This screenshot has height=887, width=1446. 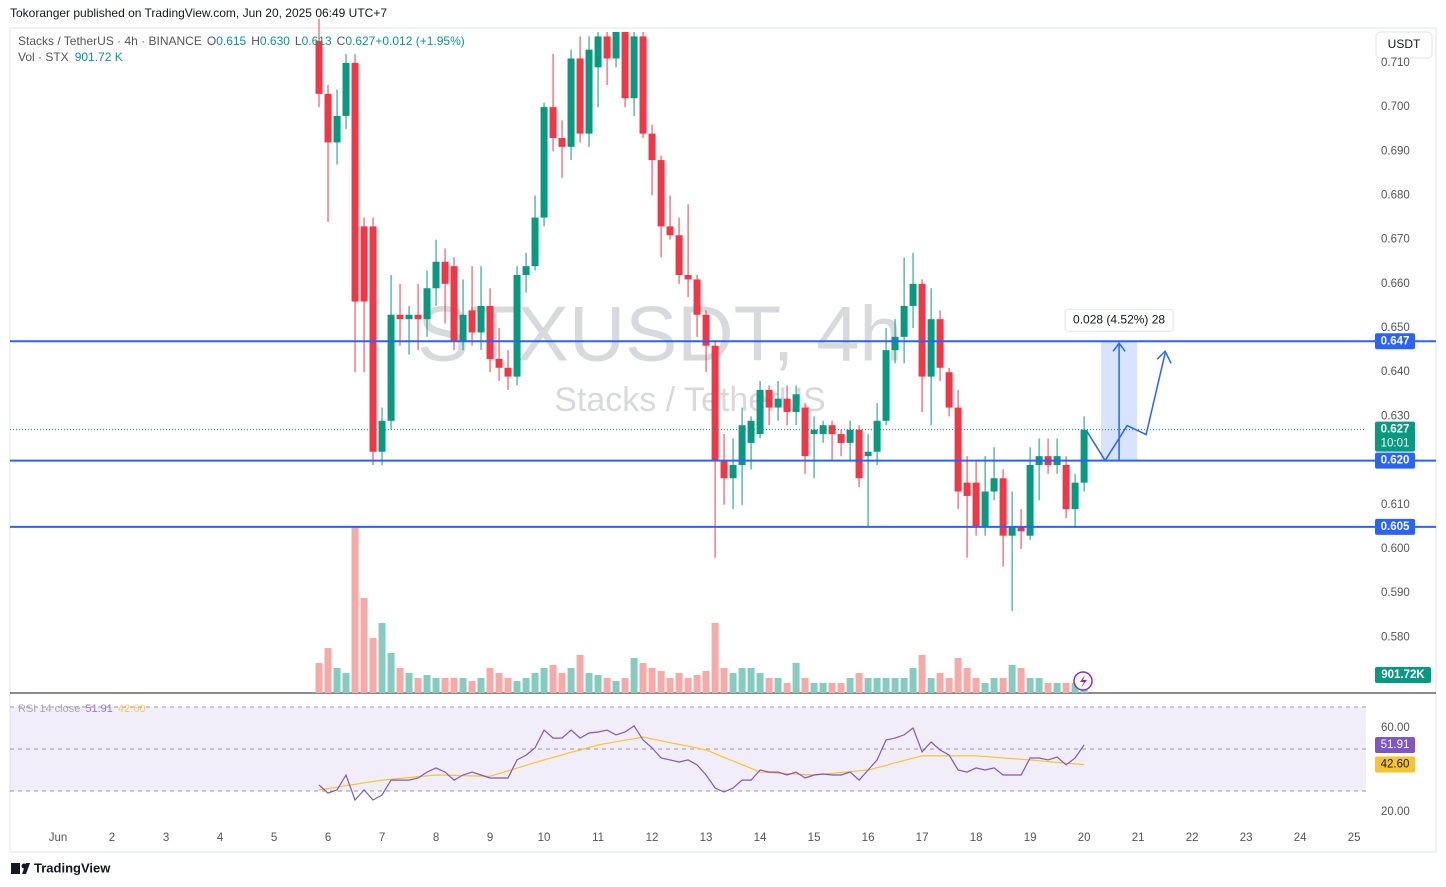 I want to click on x-tick-label: 9, so click(x=490, y=838).